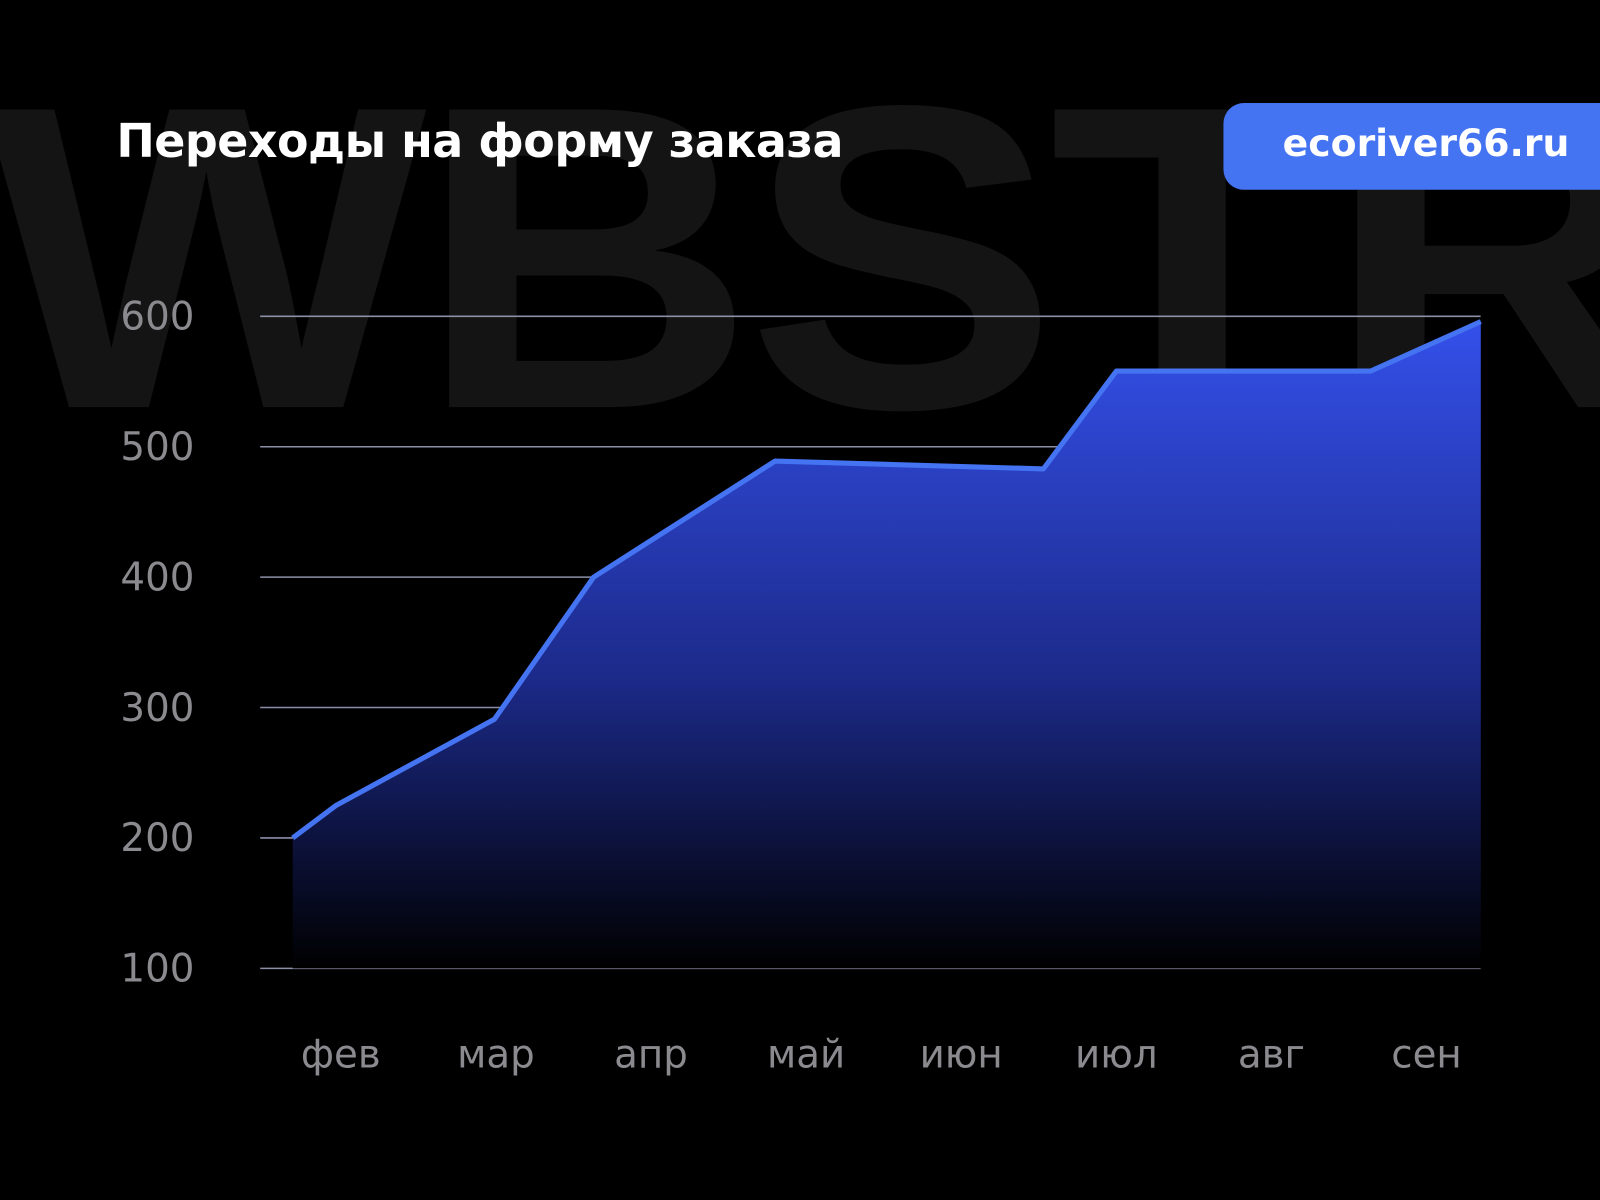  Describe the element at coordinates (480, 141) in the screenshot. I see `chart-title: Переходы на форму заказа` at that location.